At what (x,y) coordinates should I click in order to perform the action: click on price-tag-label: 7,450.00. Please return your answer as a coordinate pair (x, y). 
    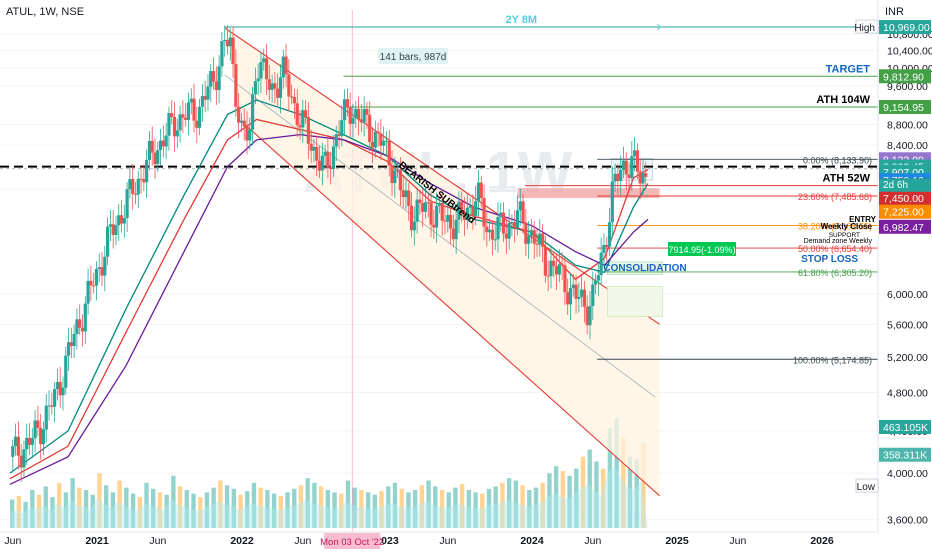
    Looking at the image, I should click on (903, 199).